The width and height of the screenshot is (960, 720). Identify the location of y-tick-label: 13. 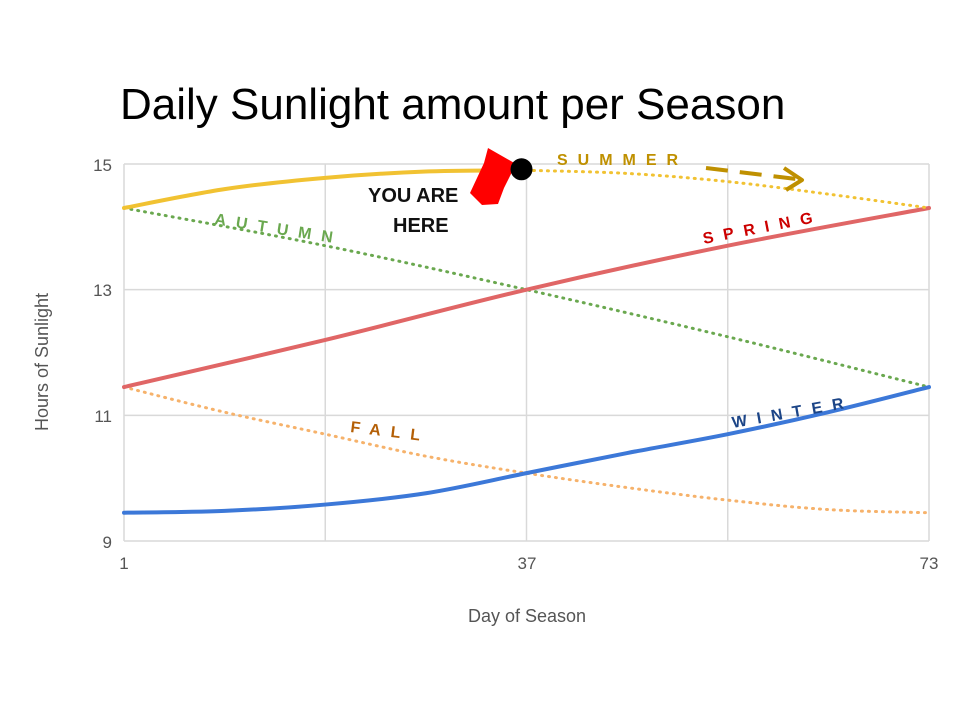
(102, 290).